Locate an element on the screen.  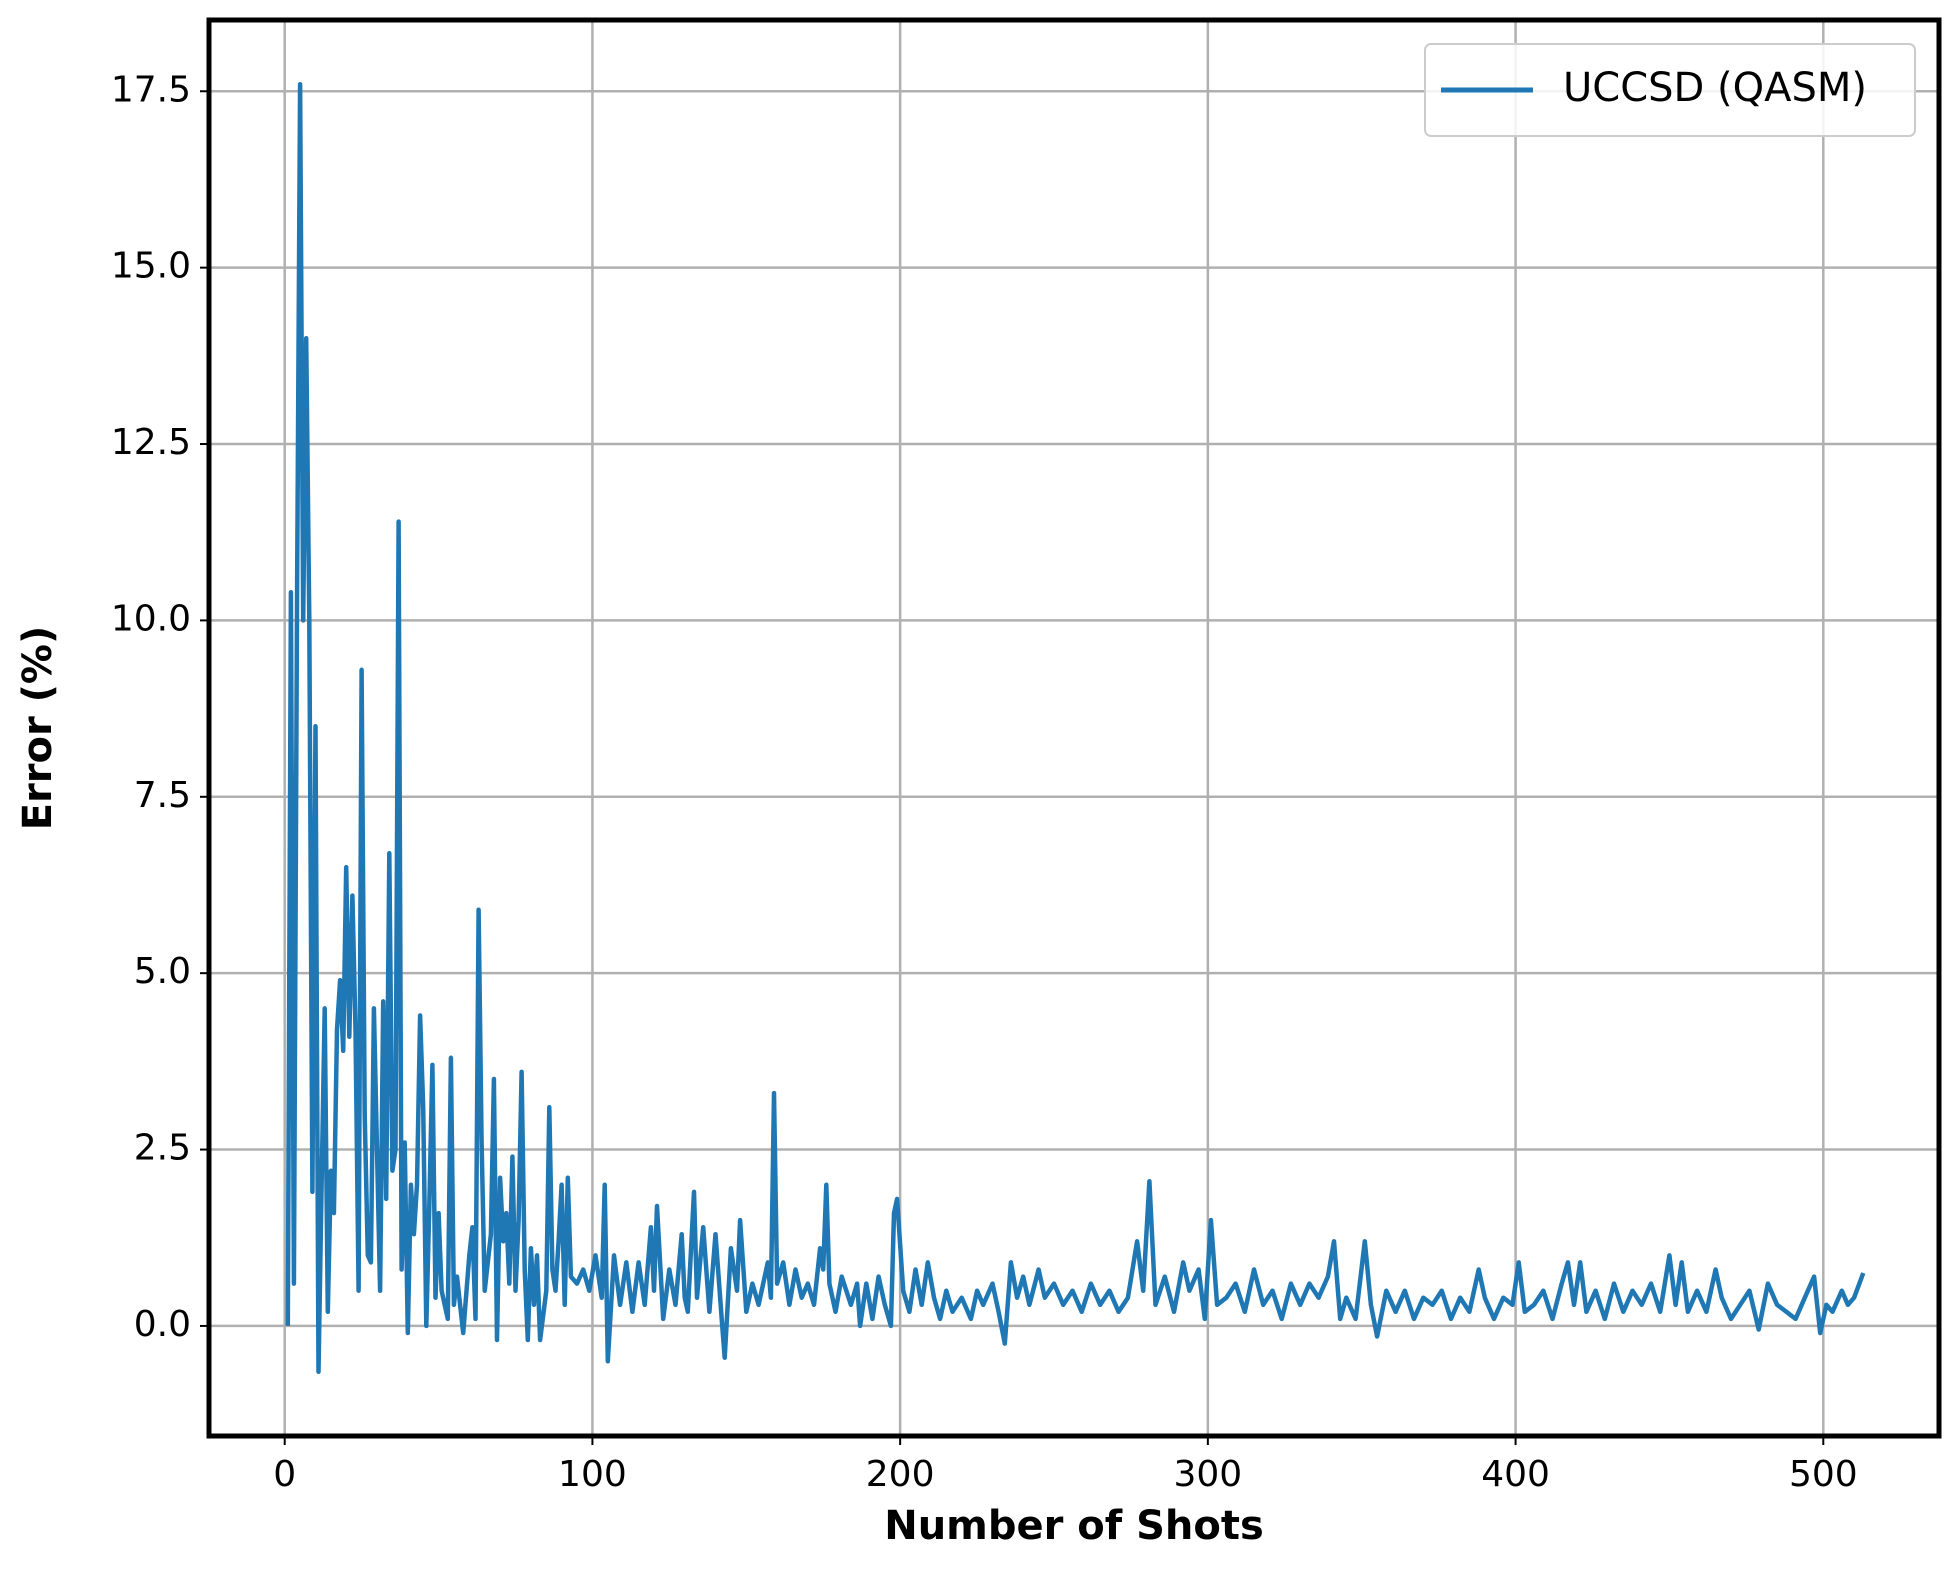
x-tick-label: 100 is located at coordinates (592, 1474).